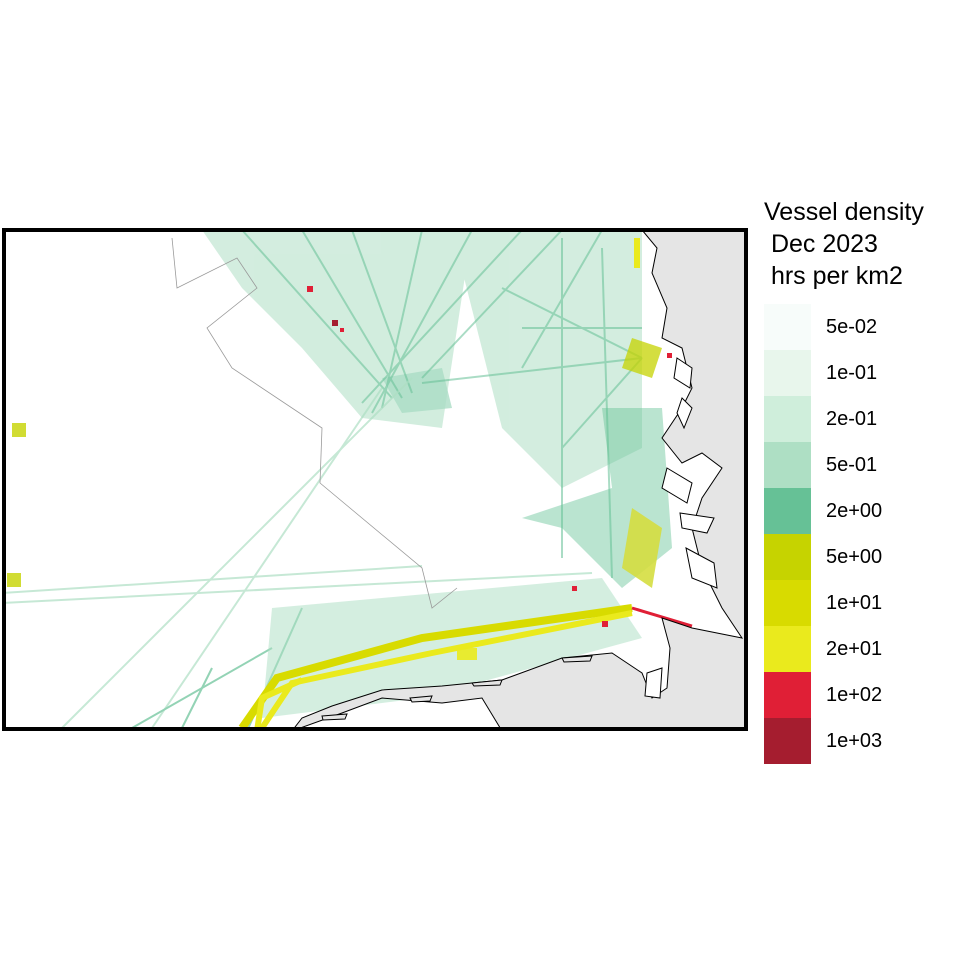 This screenshot has height=960, width=960. What do you see at coordinates (851, 465) in the screenshot?
I see `legend-label: 5e-01` at bounding box center [851, 465].